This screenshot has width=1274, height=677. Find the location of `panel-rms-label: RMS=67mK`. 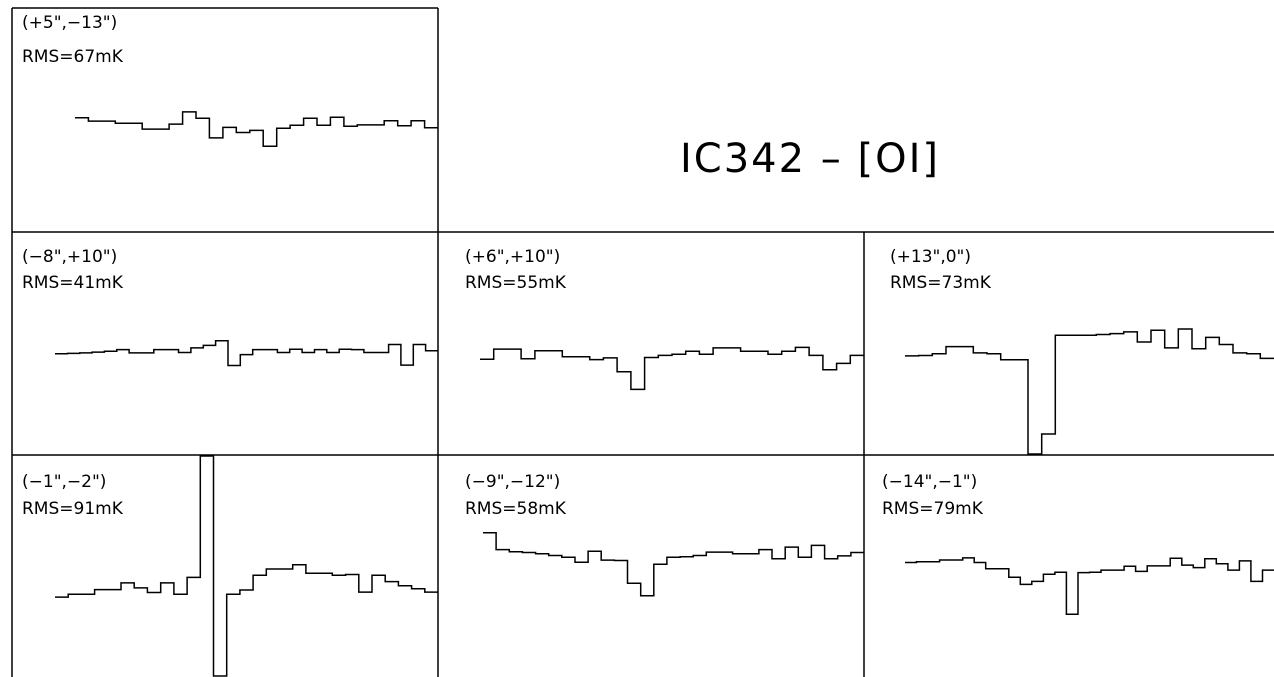

panel-rms-label: RMS=67mK is located at coordinates (73, 57).